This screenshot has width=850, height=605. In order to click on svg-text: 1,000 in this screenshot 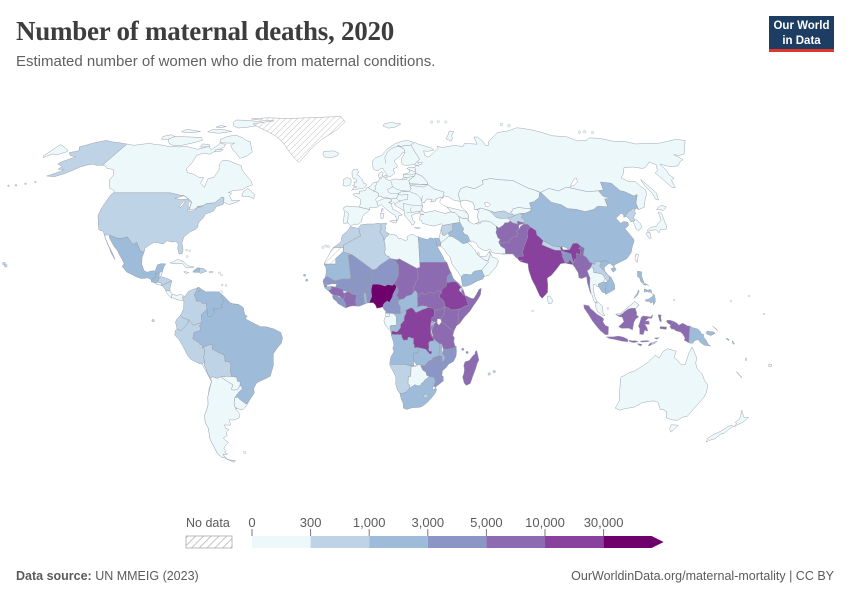, I will do `click(369, 524)`.